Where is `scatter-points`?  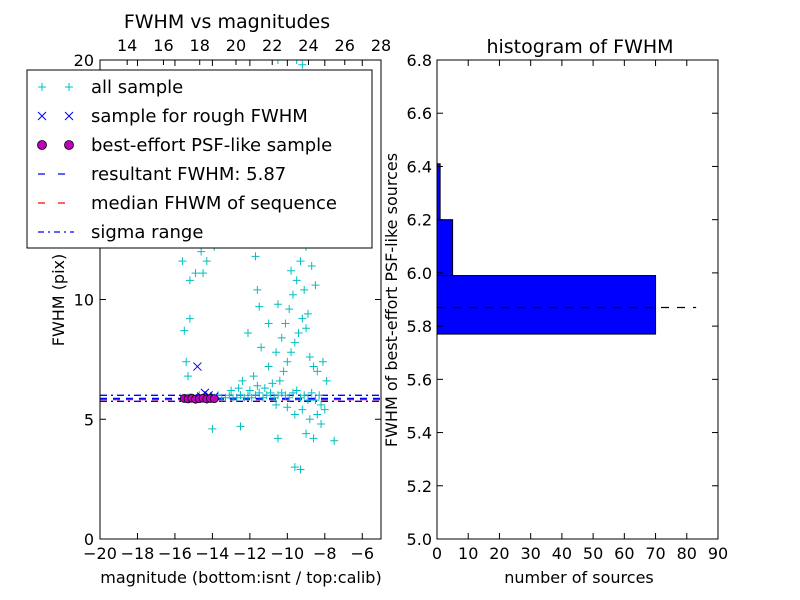
scatter-points is located at coordinates (258, 267).